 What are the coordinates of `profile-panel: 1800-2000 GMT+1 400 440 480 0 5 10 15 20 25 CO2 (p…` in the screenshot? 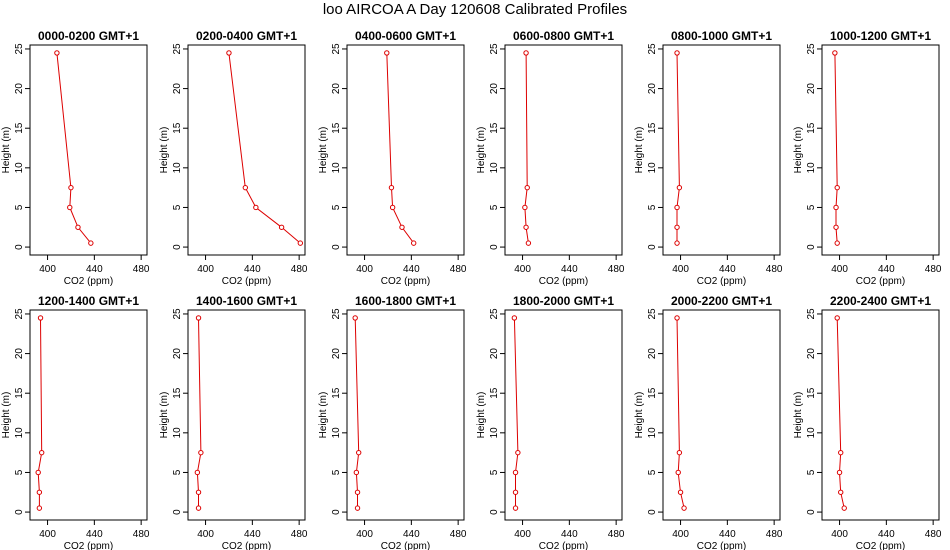 It's located at (550, 422).